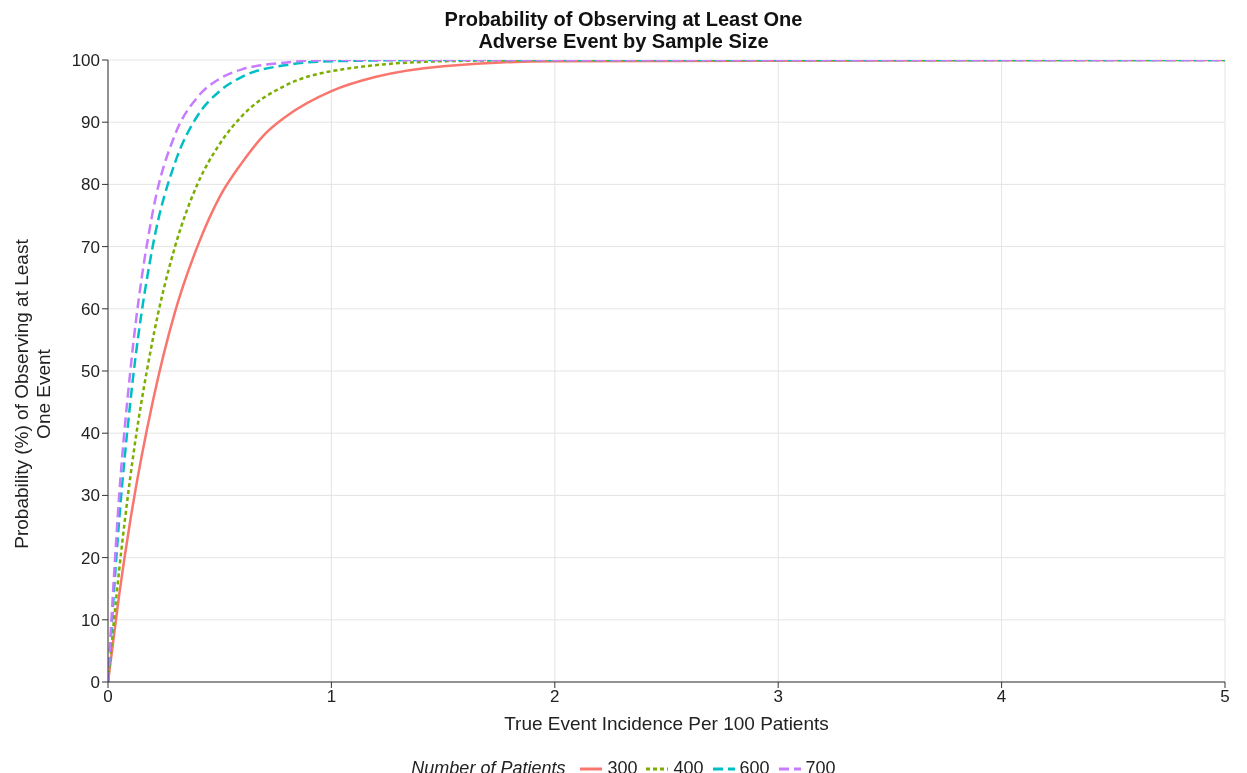 This screenshot has height=773, width=1247. Describe the element at coordinates (90, 185) in the screenshot. I see `y-tick-label: 80` at that location.